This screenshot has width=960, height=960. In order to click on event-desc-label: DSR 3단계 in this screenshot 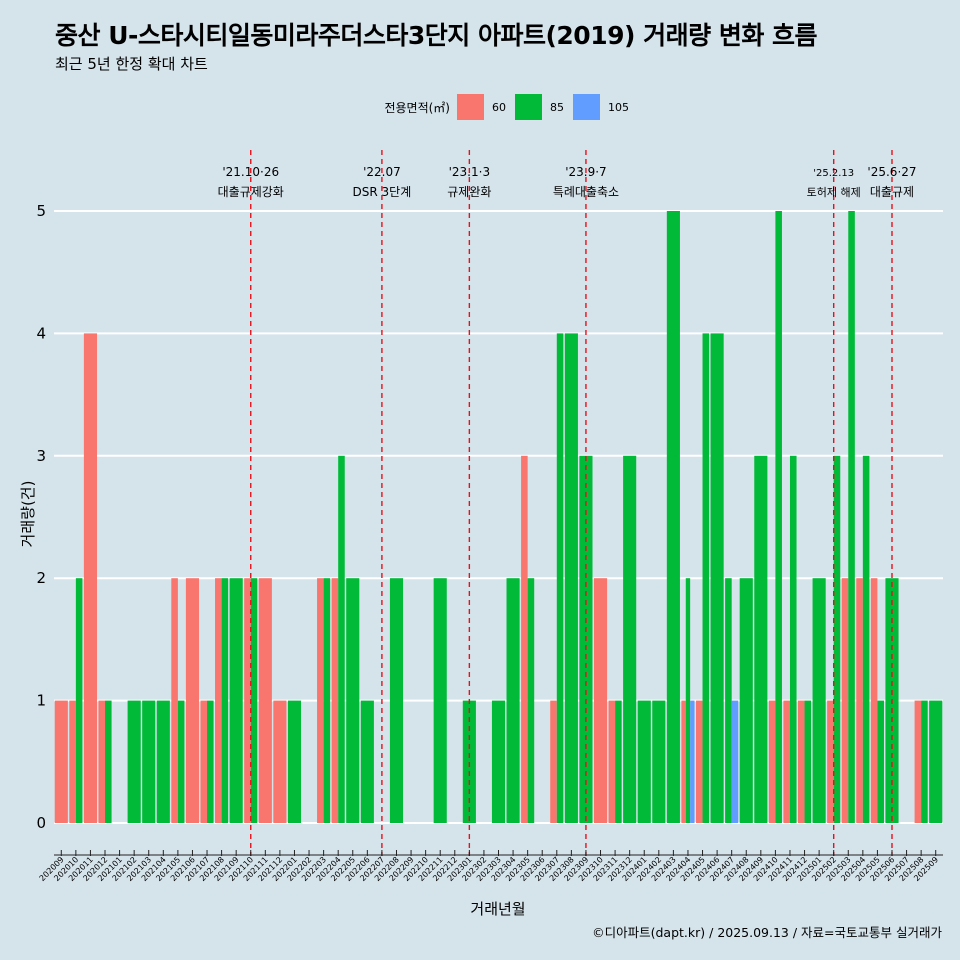, I will do `click(382, 192)`.